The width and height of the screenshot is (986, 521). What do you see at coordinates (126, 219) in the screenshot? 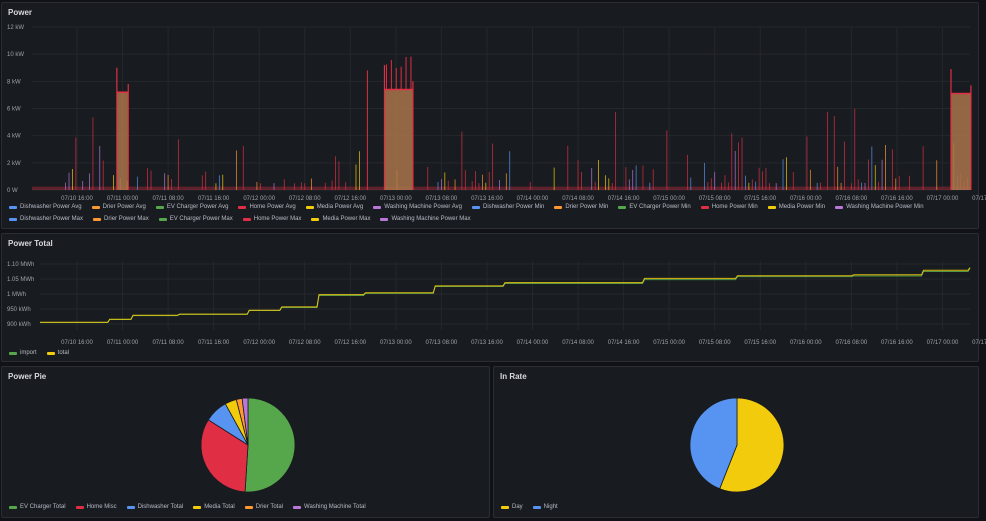
I see `legend-label: Drier Power Max` at bounding box center [126, 219].